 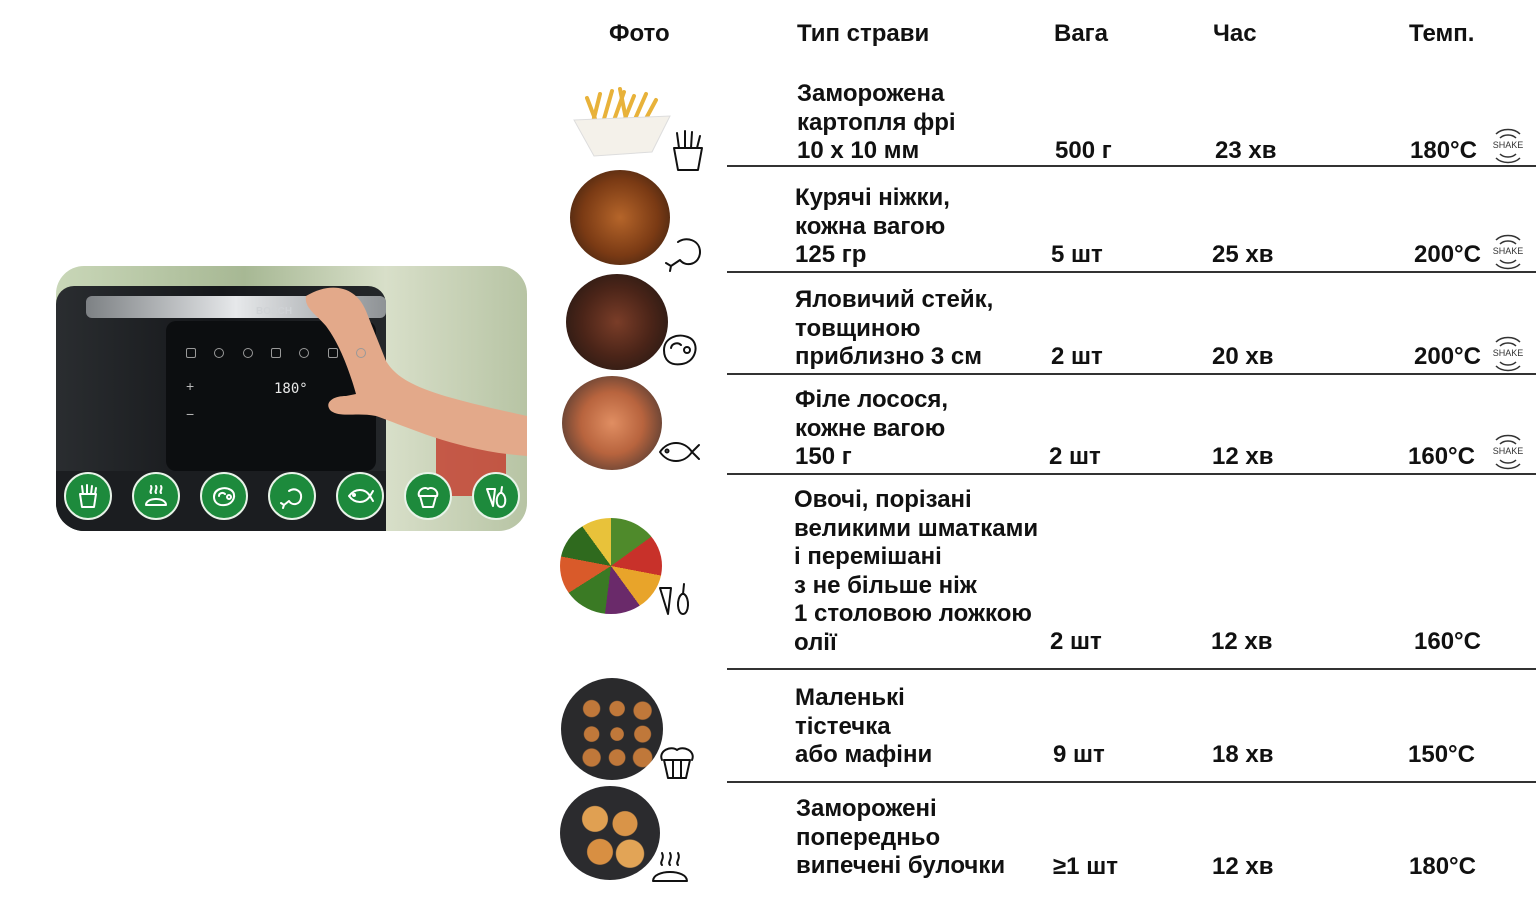 I want to click on dish-temp: 150°C, so click(x=1441, y=754).